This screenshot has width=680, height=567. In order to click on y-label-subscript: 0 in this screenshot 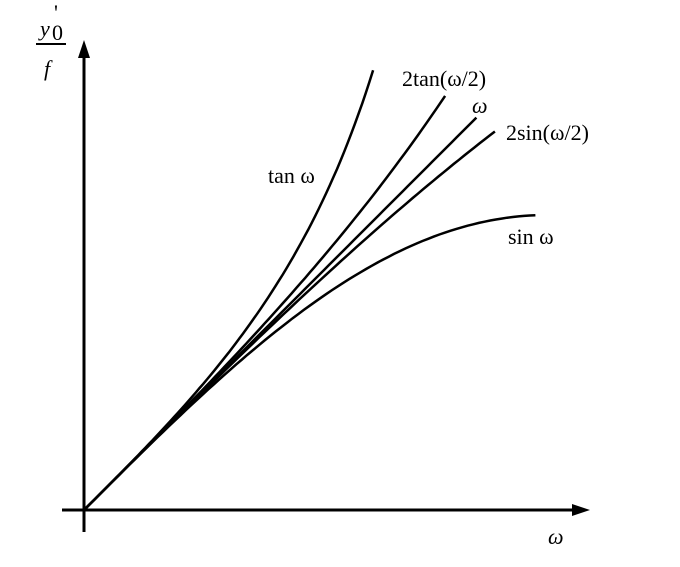, I will do `click(57, 32)`.